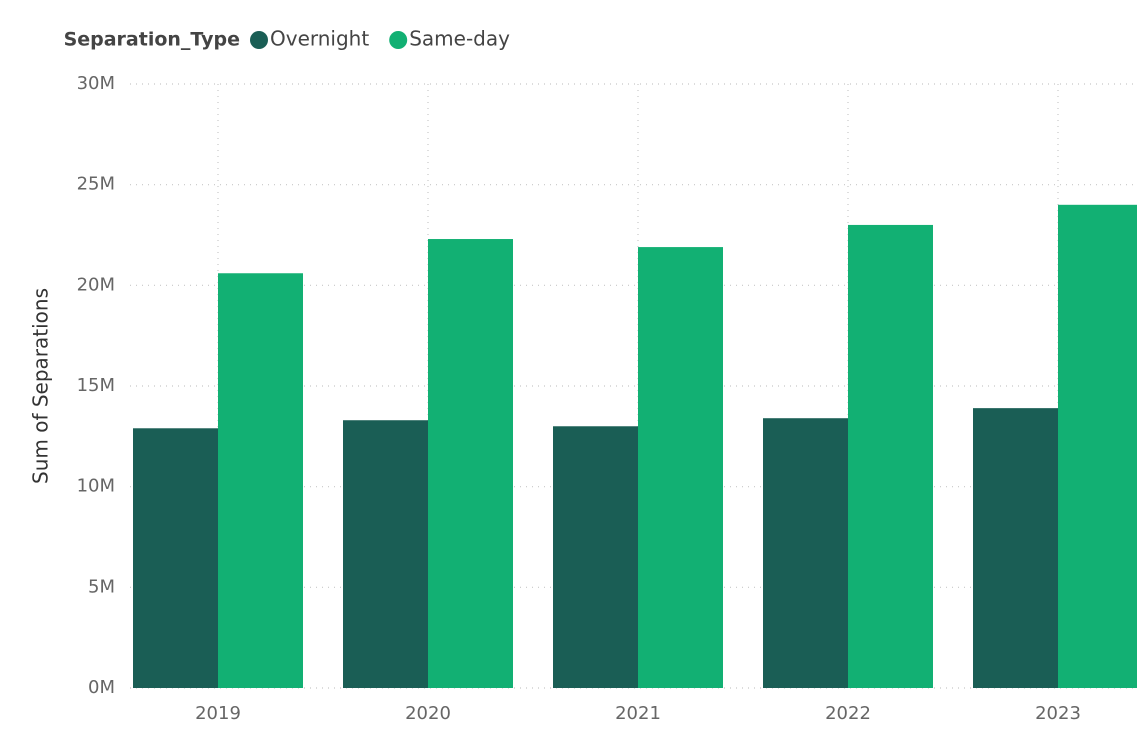 This screenshot has height=731, width=1137. I want to click on y-tick-label: 30M, so click(96, 83).